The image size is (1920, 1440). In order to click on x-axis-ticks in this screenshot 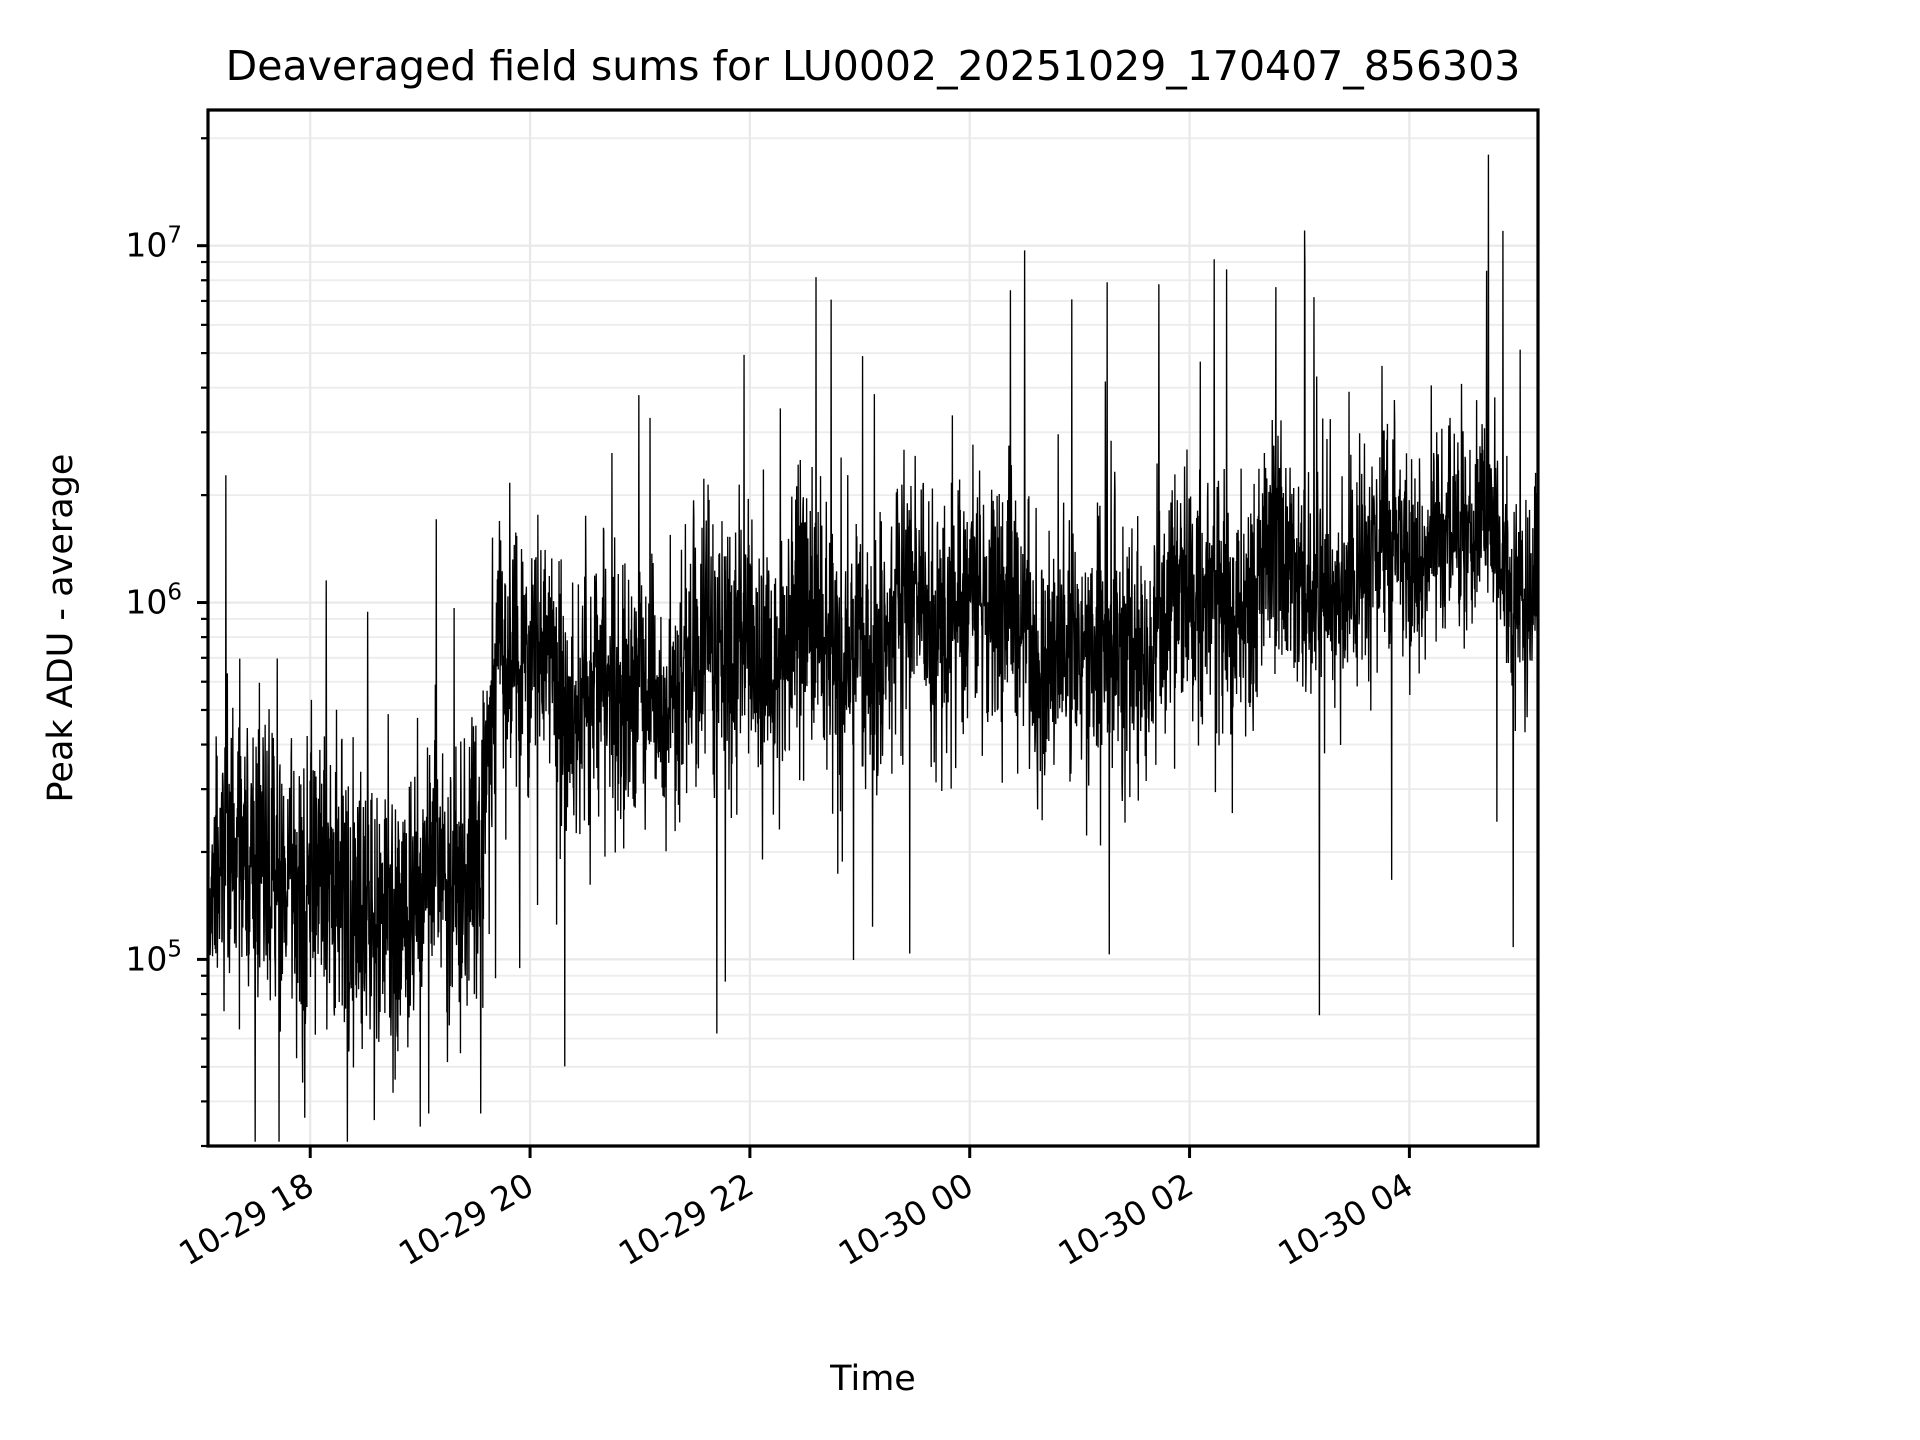, I will do `click(859, 1152)`.